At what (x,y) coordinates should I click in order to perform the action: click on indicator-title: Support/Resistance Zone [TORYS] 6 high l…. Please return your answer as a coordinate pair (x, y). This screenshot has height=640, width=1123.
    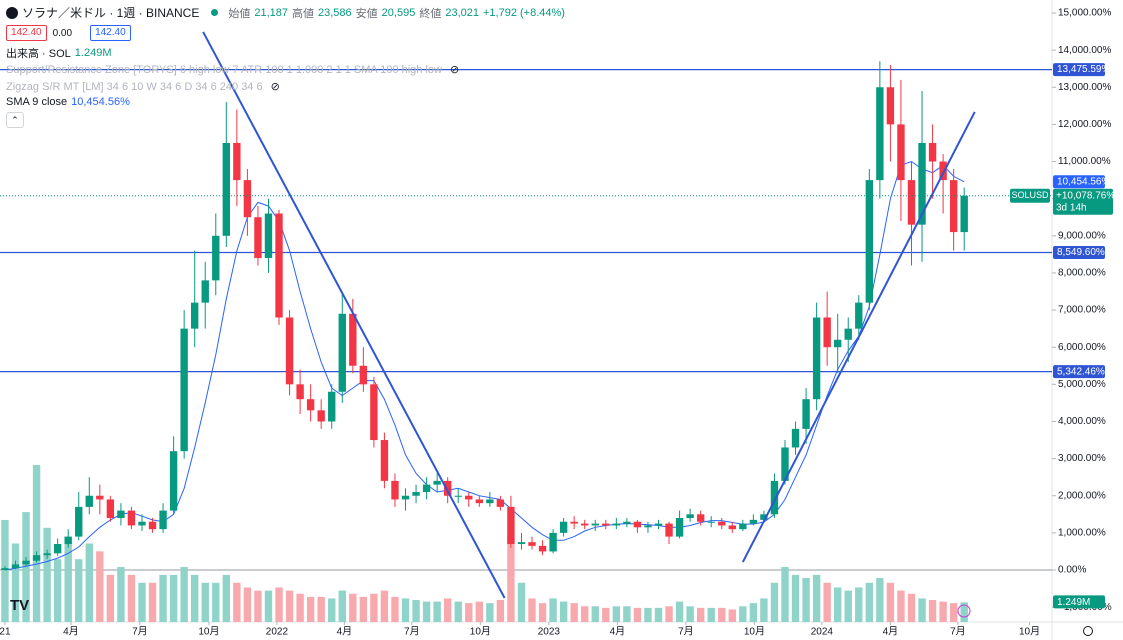
    Looking at the image, I should click on (224, 69).